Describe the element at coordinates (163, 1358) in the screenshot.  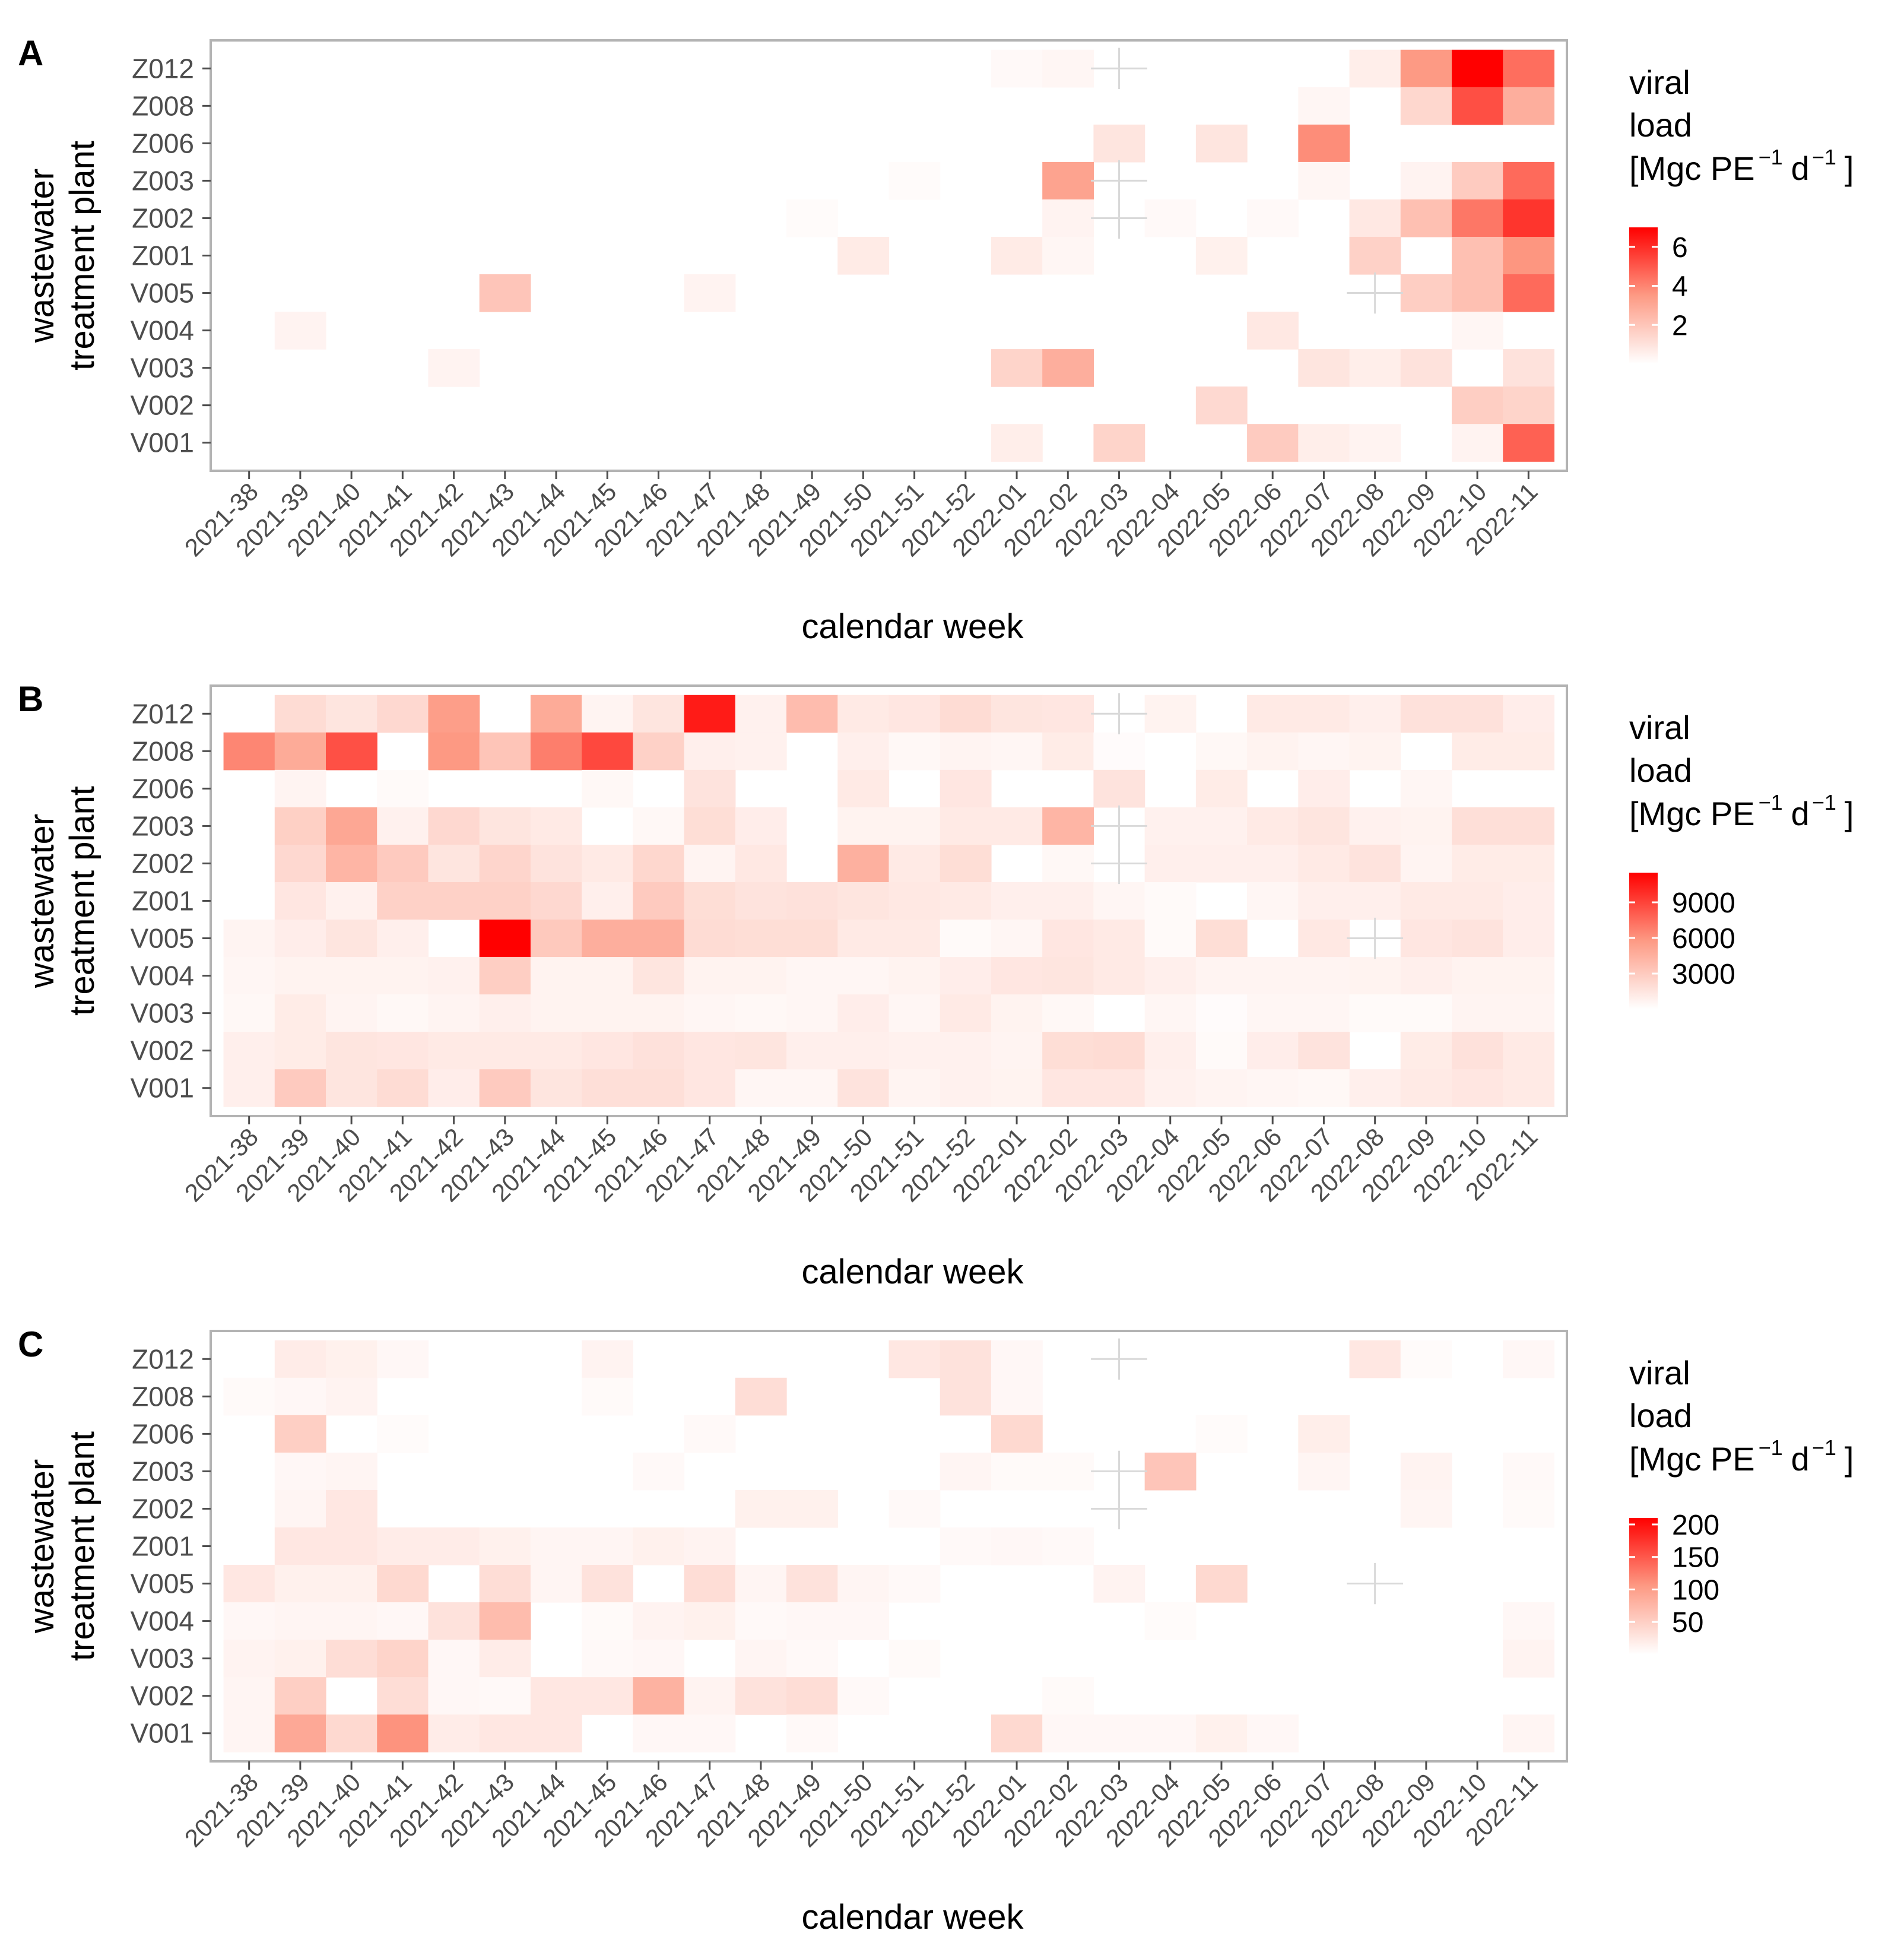
I see `y-tick-label: Z012` at that location.